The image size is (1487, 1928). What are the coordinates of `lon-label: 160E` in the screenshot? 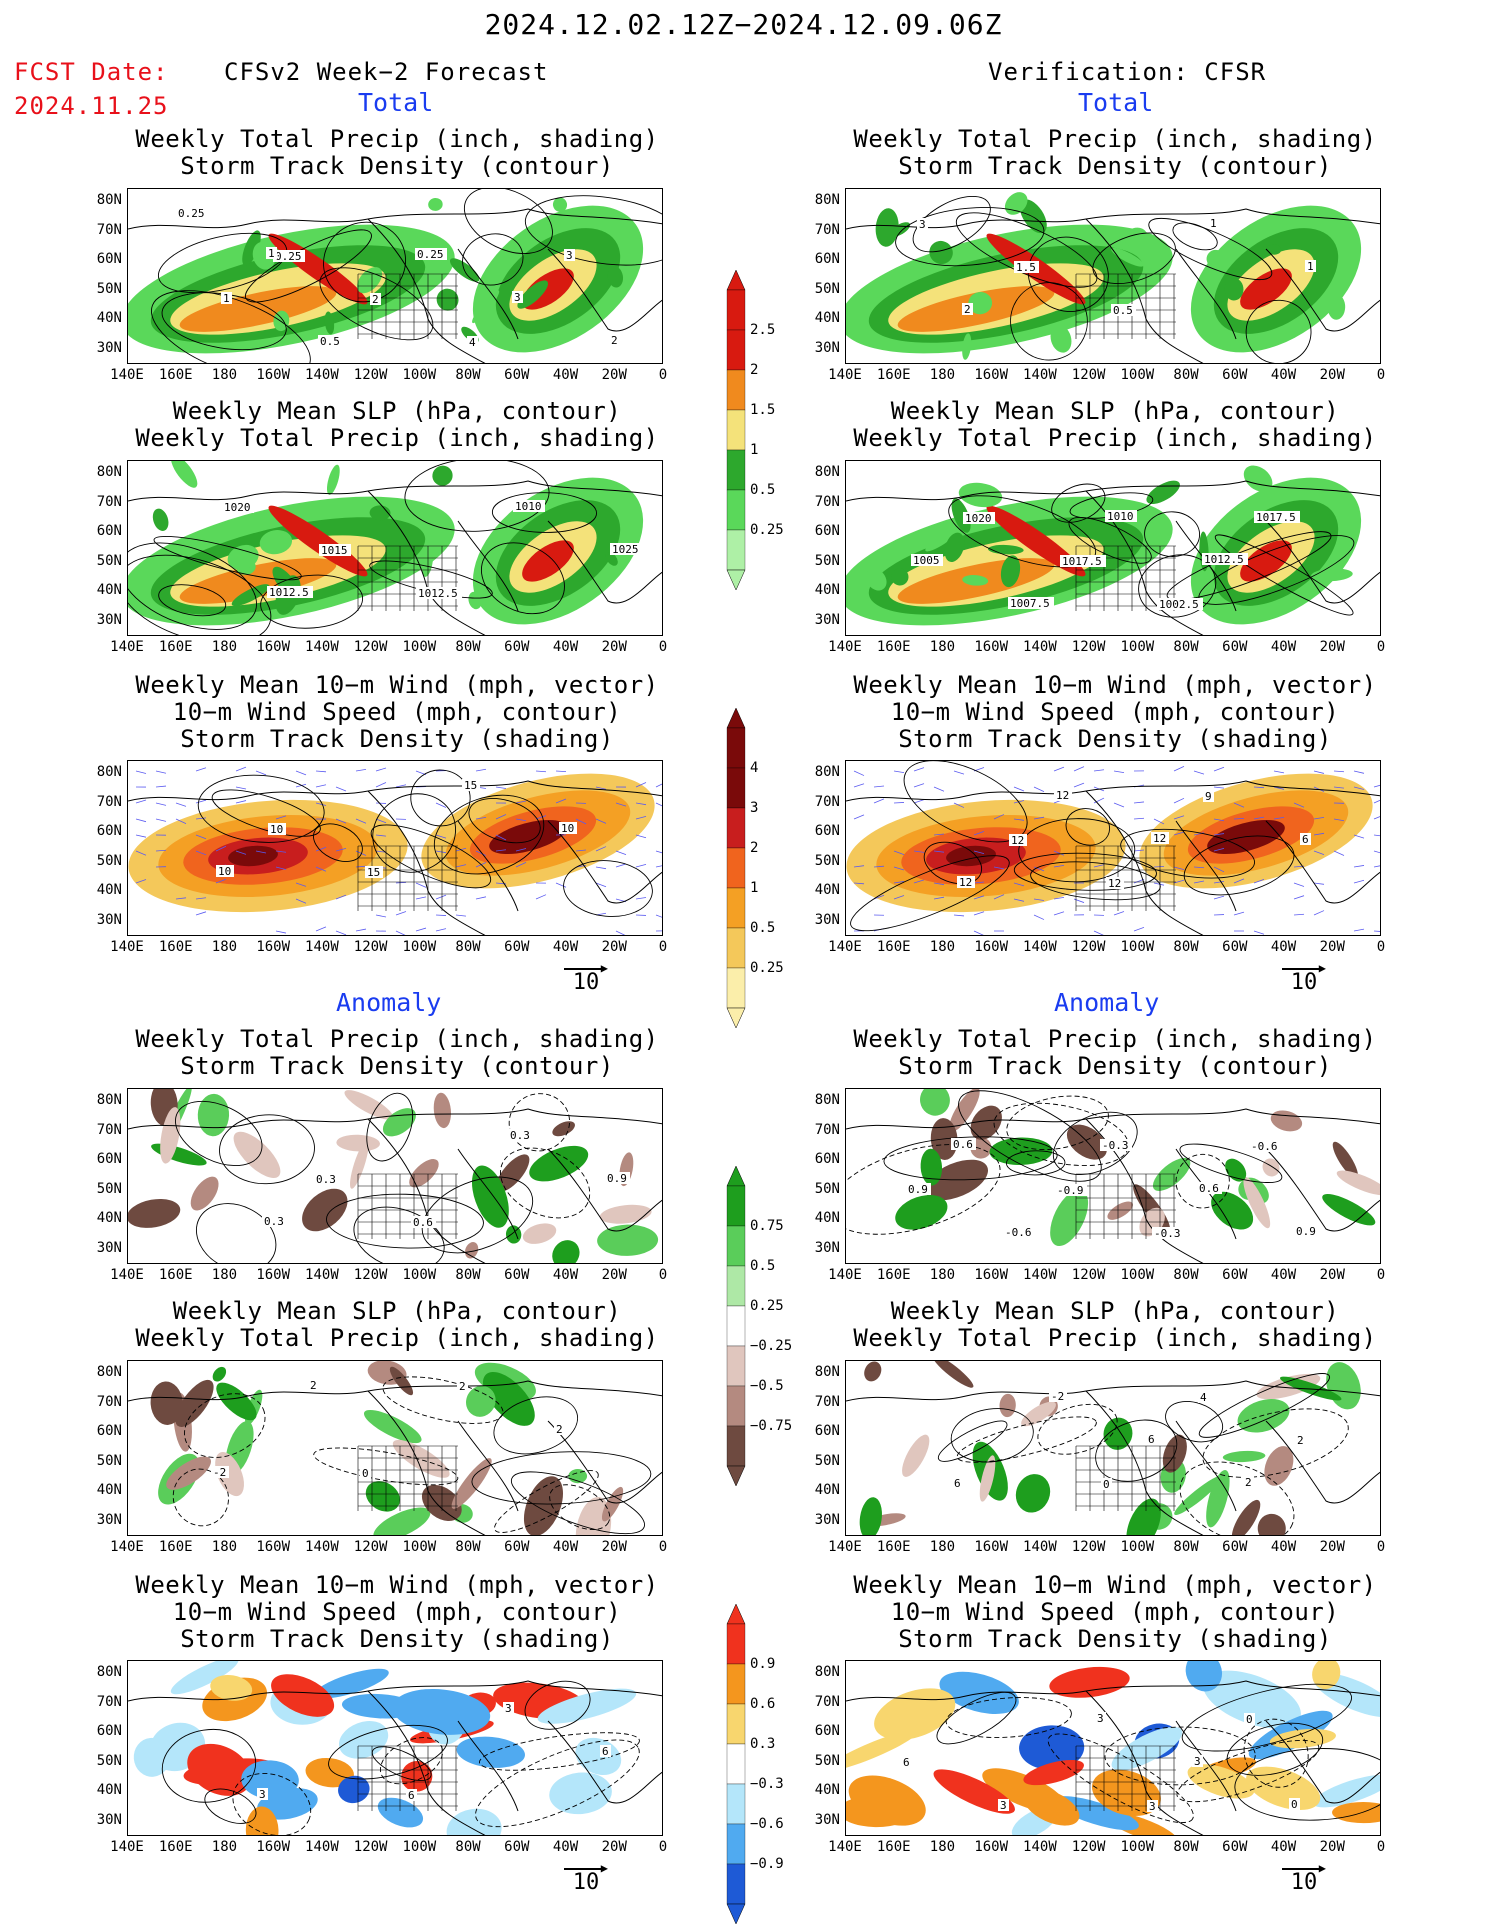 It's located at (894, 375).